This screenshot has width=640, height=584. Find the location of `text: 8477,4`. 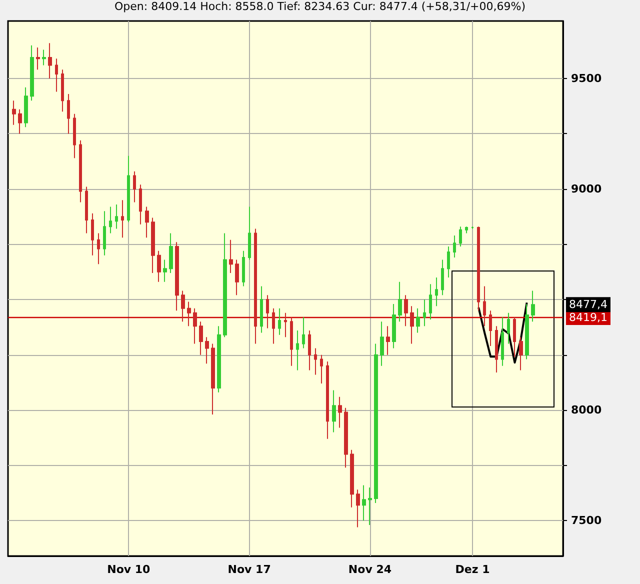

text: 8477,4 is located at coordinates (588, 305).